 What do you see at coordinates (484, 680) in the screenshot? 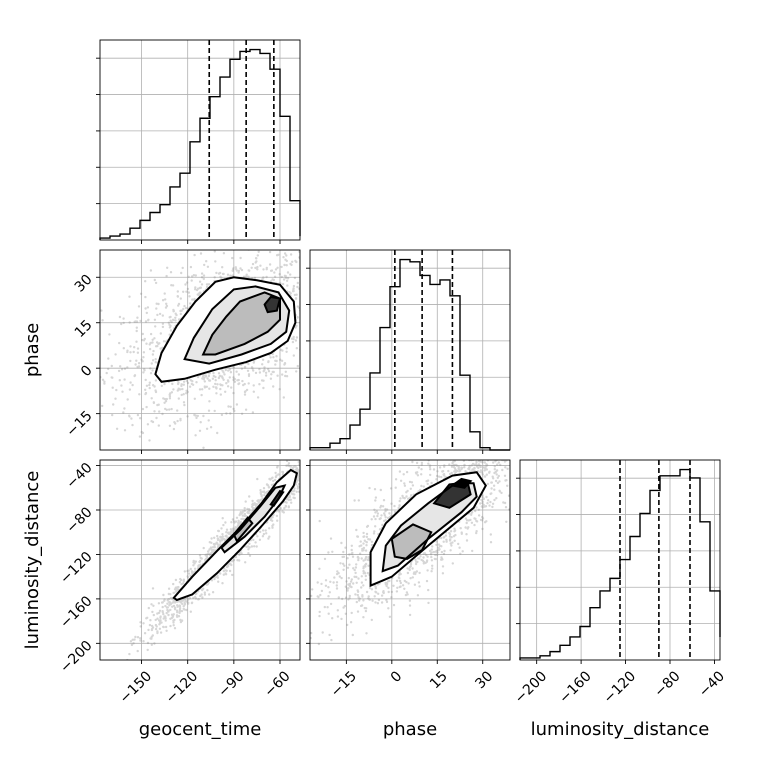
I see `x-tick-label: 30` at bounding box center [484, 680].